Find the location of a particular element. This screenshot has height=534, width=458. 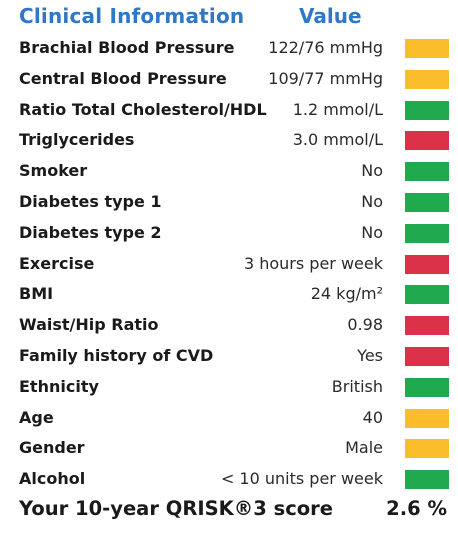

row-value: 3 hours per week is located at coordinates (313, 263).